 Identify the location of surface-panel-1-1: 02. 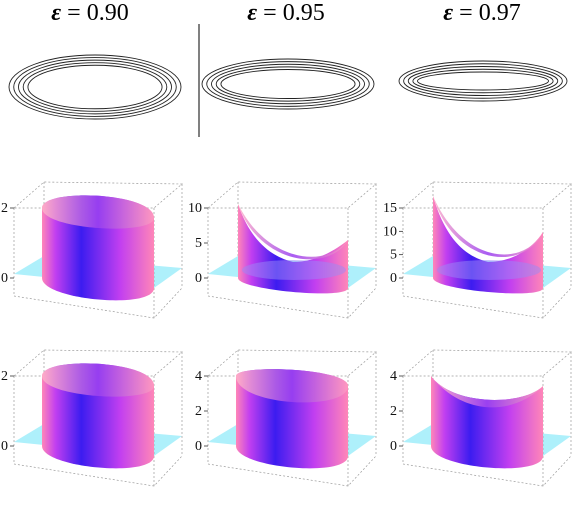
(92, 250).